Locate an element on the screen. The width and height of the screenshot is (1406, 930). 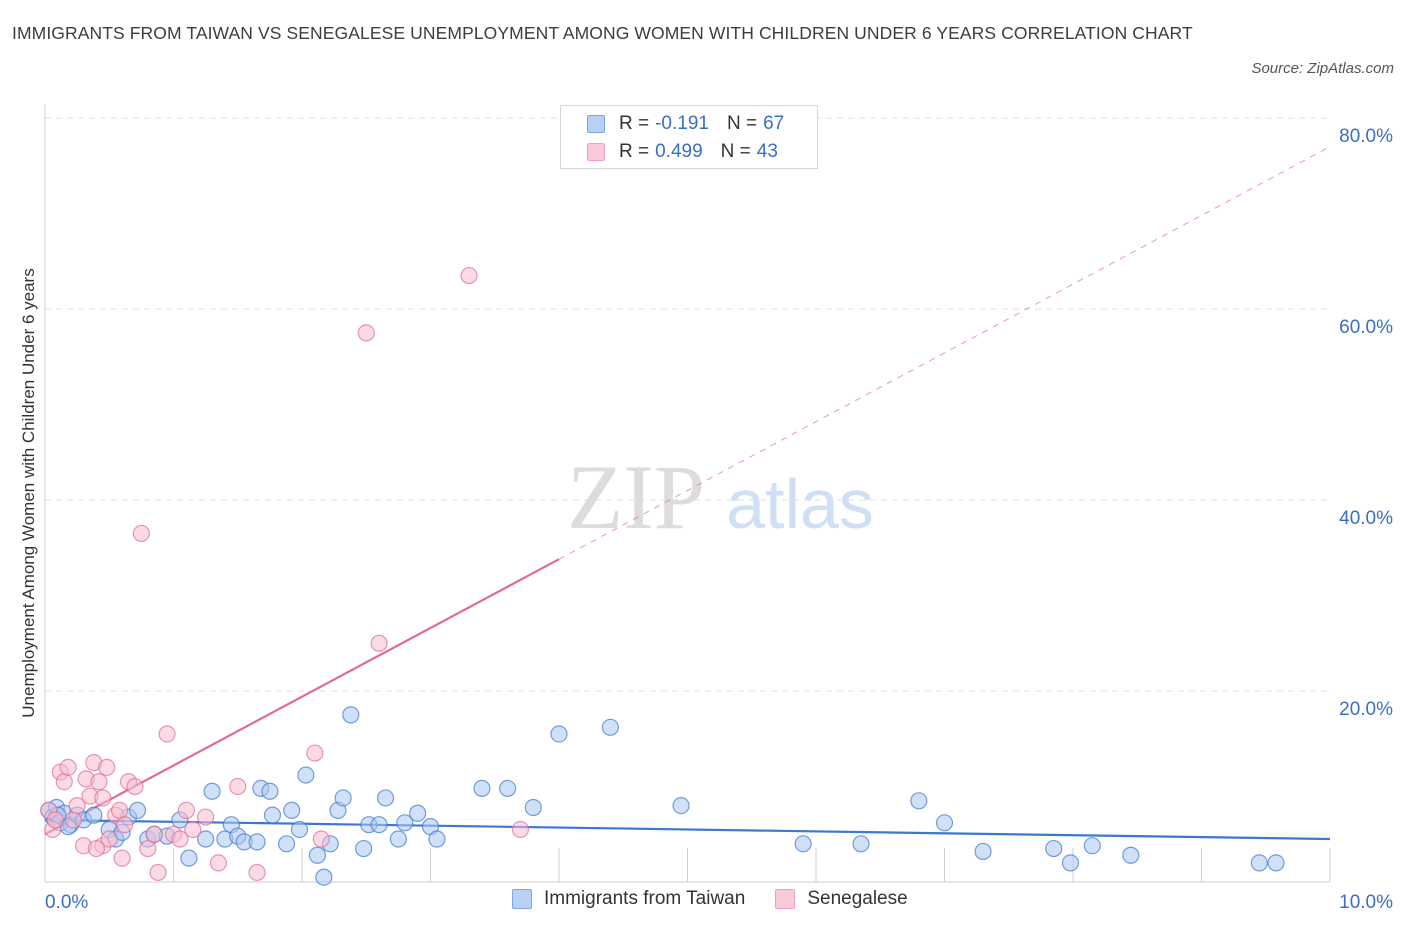
x-tick-label: 10.0% is located at coordinates (1366, 902).